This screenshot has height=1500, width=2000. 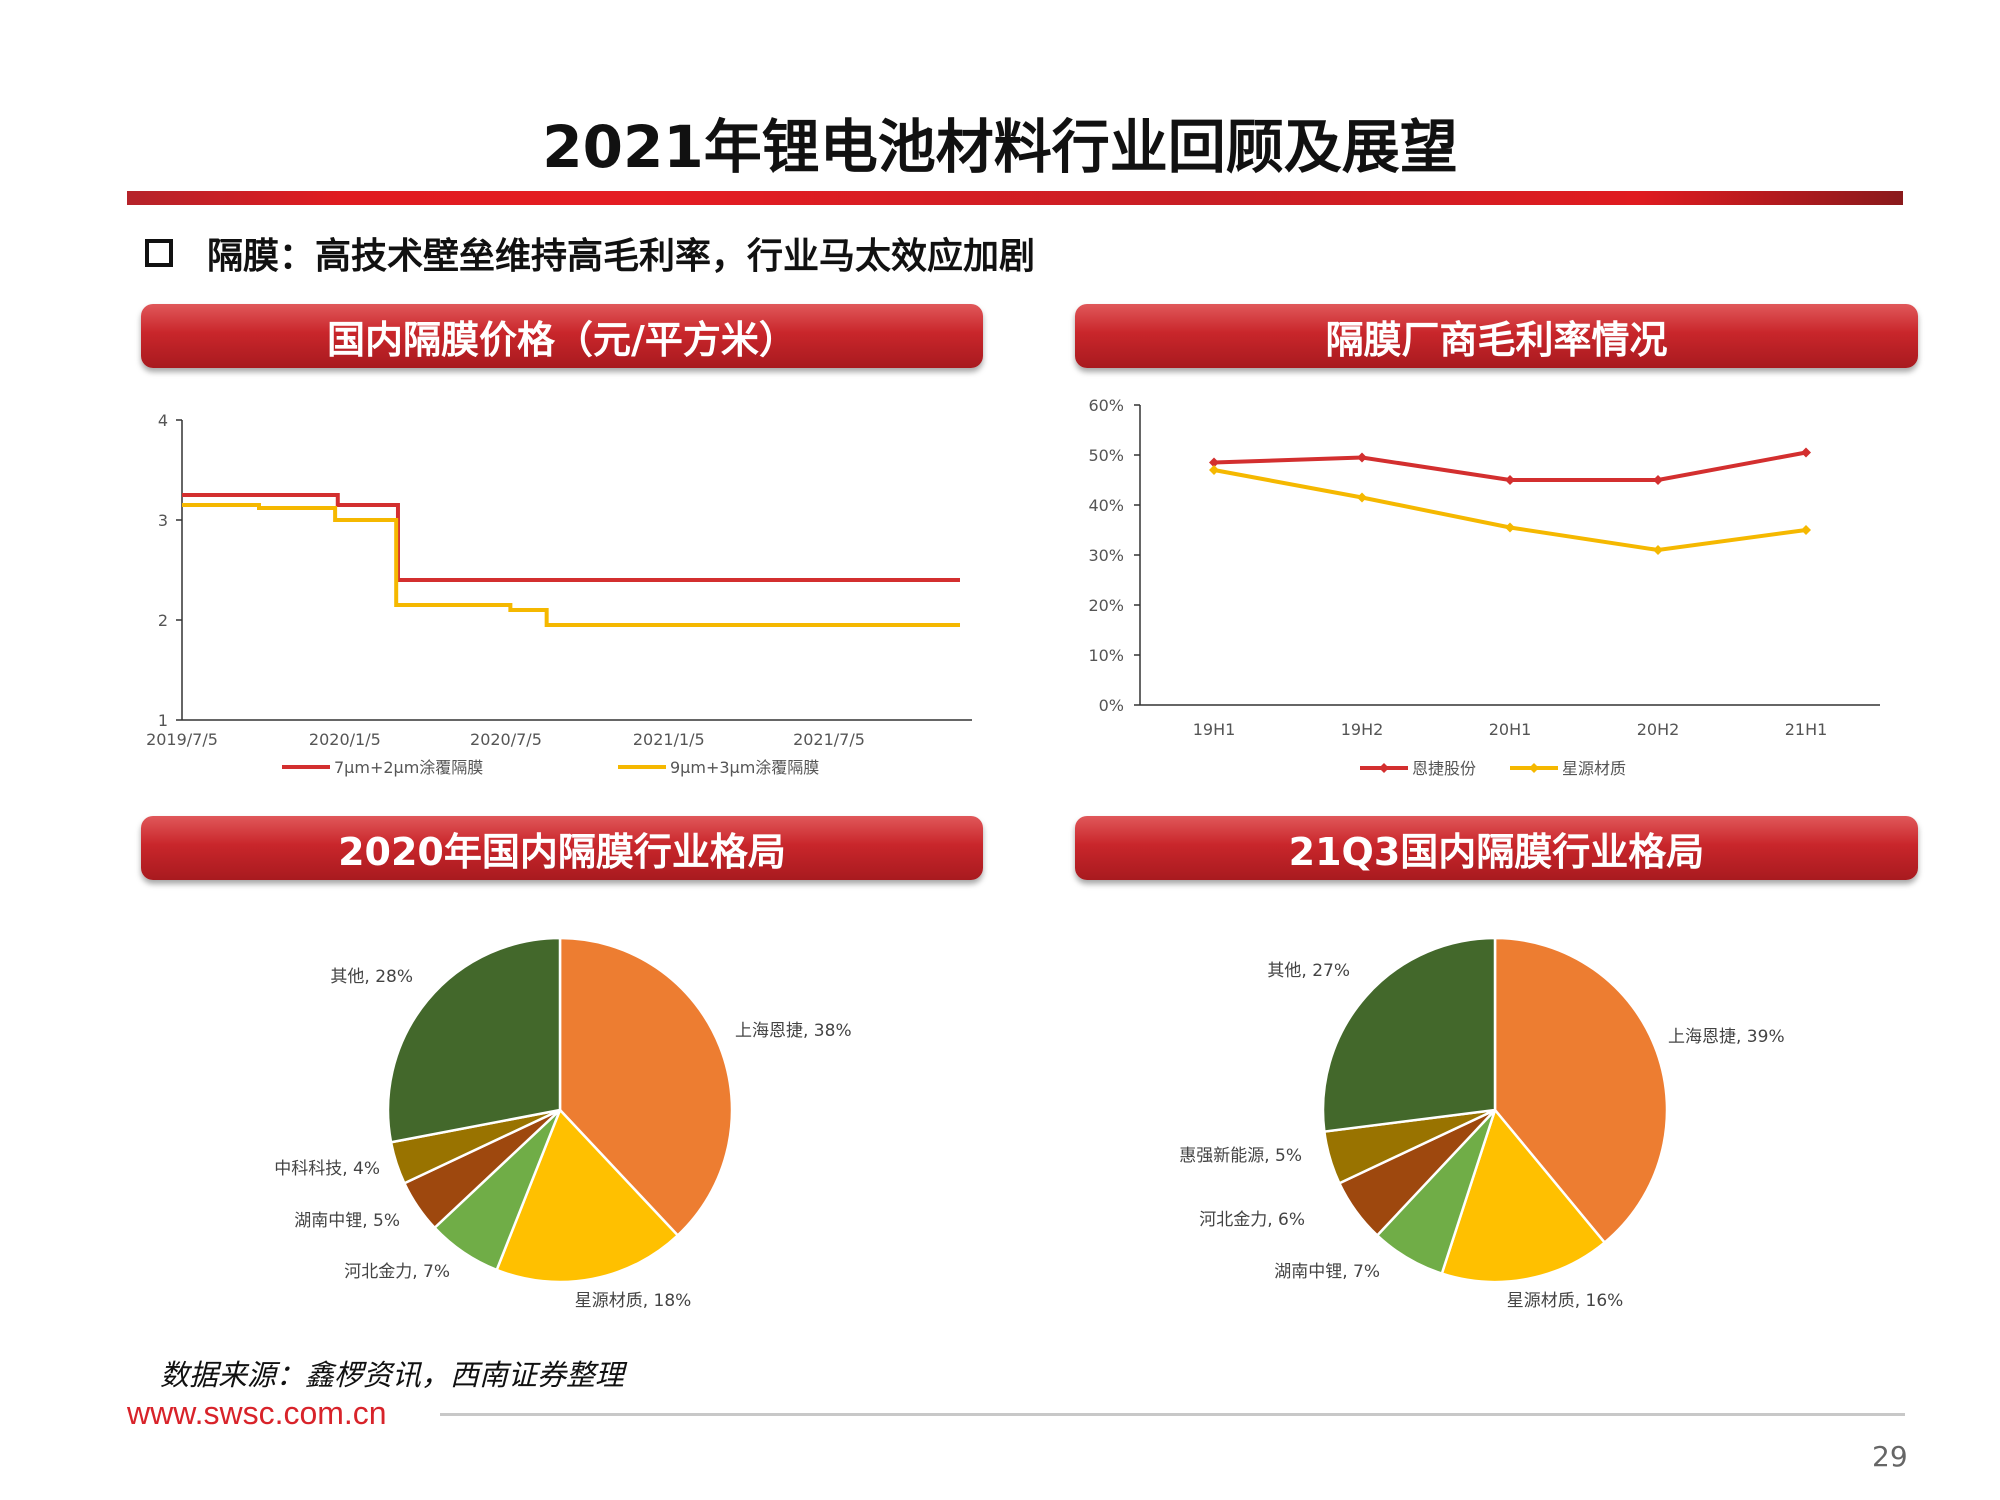 What do you see at coordinates (327, 1169) in the screenshot?
I see `pie-slice-label: 中科科技, 4%` at bounding box center [327, 1169].